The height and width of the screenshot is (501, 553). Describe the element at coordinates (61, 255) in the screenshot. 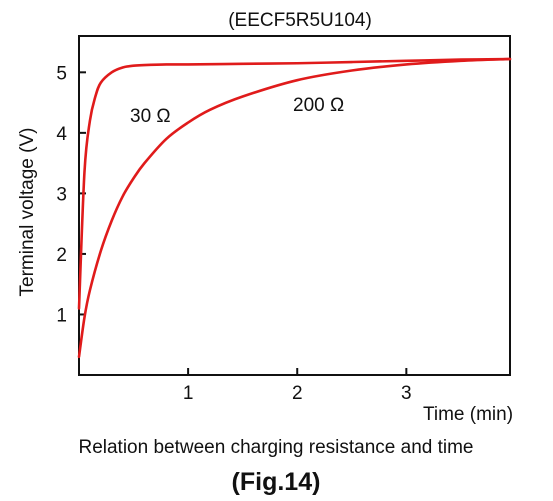

I see `y-tick-label: 2` at that location.